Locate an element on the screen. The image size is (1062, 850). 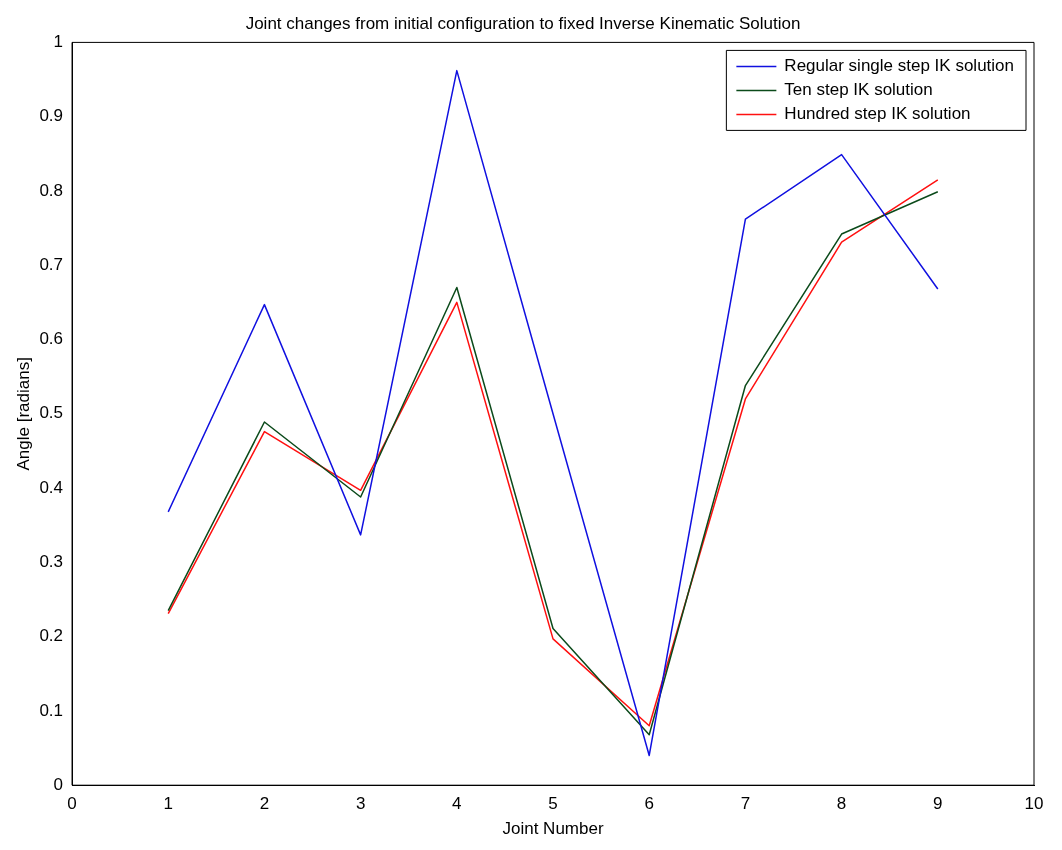
y-tick-label: 0.8 is located at coordinates (51, 190).